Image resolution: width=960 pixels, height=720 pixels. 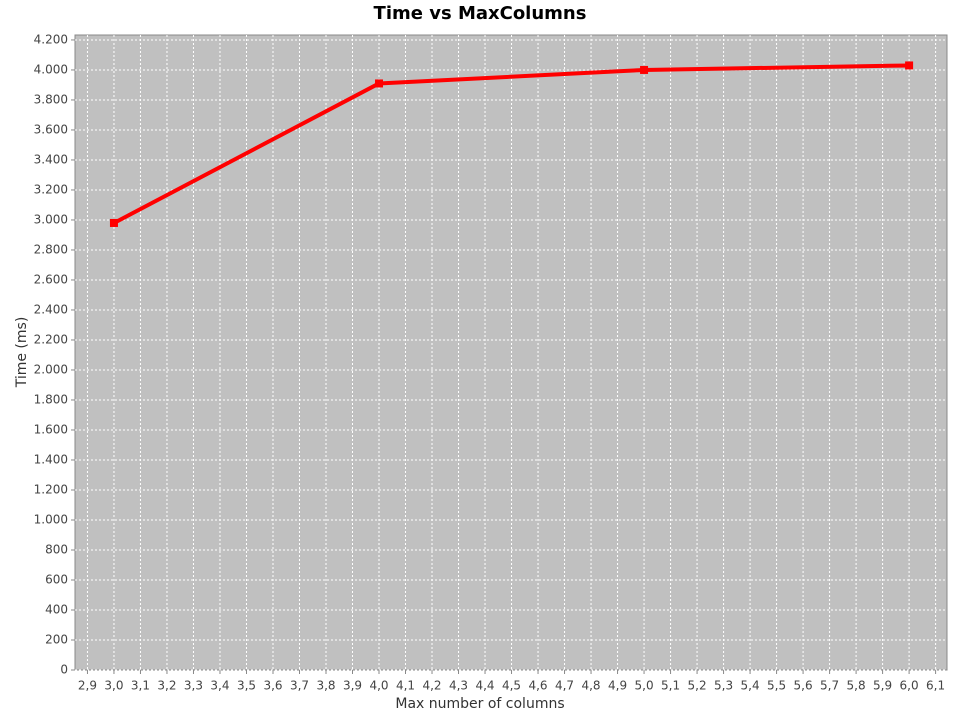 What do you see at coordinates (776, 686) in the screenshot?
I see `x-tick-label: 5,5` at bounding box center [776, 686].